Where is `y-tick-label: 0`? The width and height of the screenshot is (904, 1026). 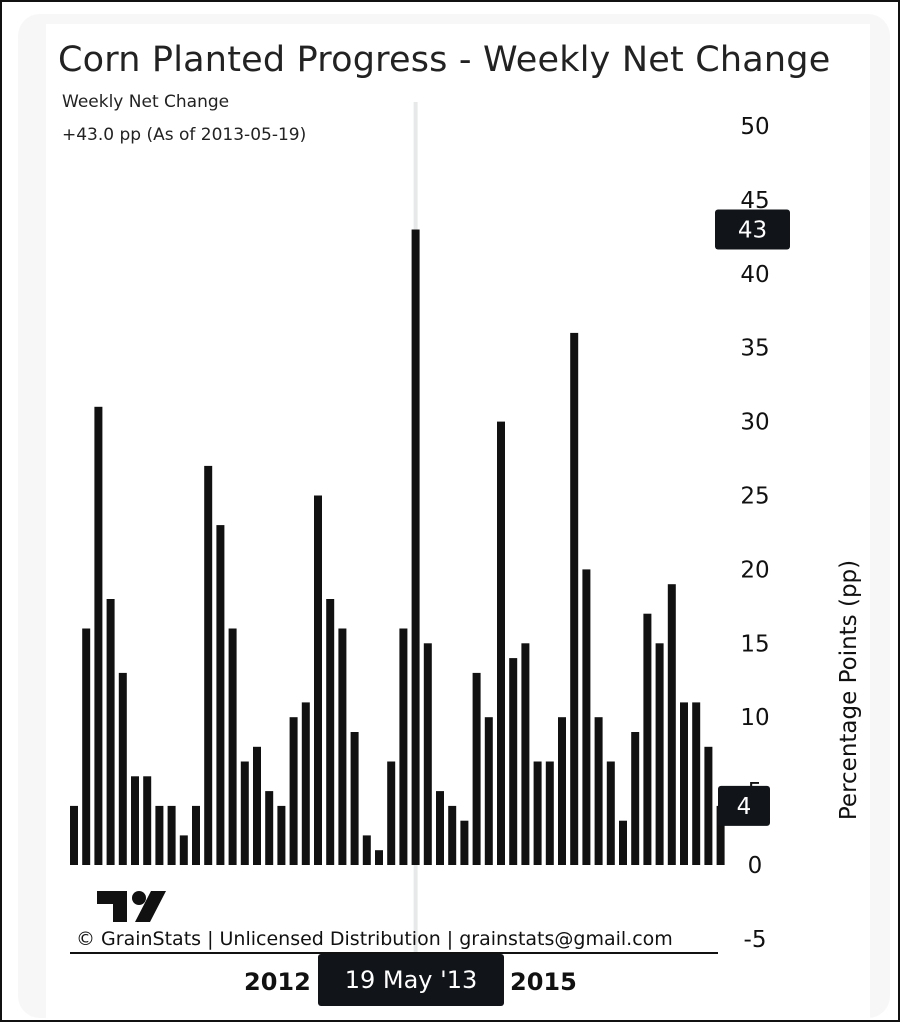 y-tick-label: 0 is located at coordinates (755, 866).